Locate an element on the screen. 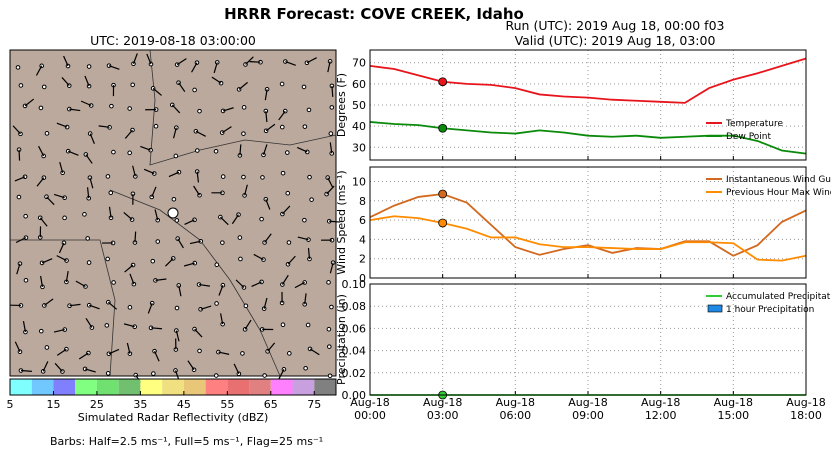 This screenshot has height=464, width=831. y-tick-label: 60 is located at coordinates (359, 84).